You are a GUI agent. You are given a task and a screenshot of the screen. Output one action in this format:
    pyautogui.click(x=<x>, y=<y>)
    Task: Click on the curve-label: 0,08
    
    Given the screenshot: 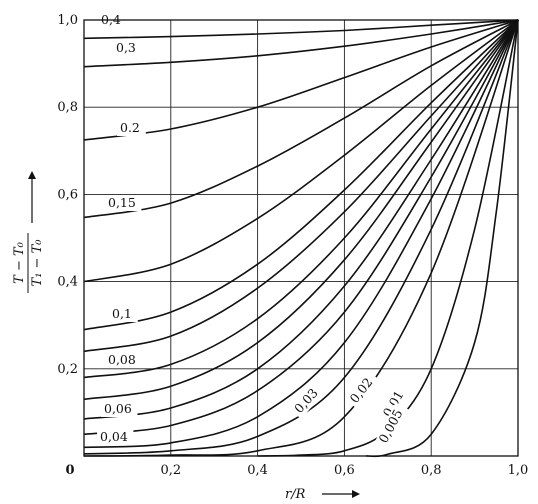 What is the action you would take?
    pyautogui.click(x=123, y=360)
    